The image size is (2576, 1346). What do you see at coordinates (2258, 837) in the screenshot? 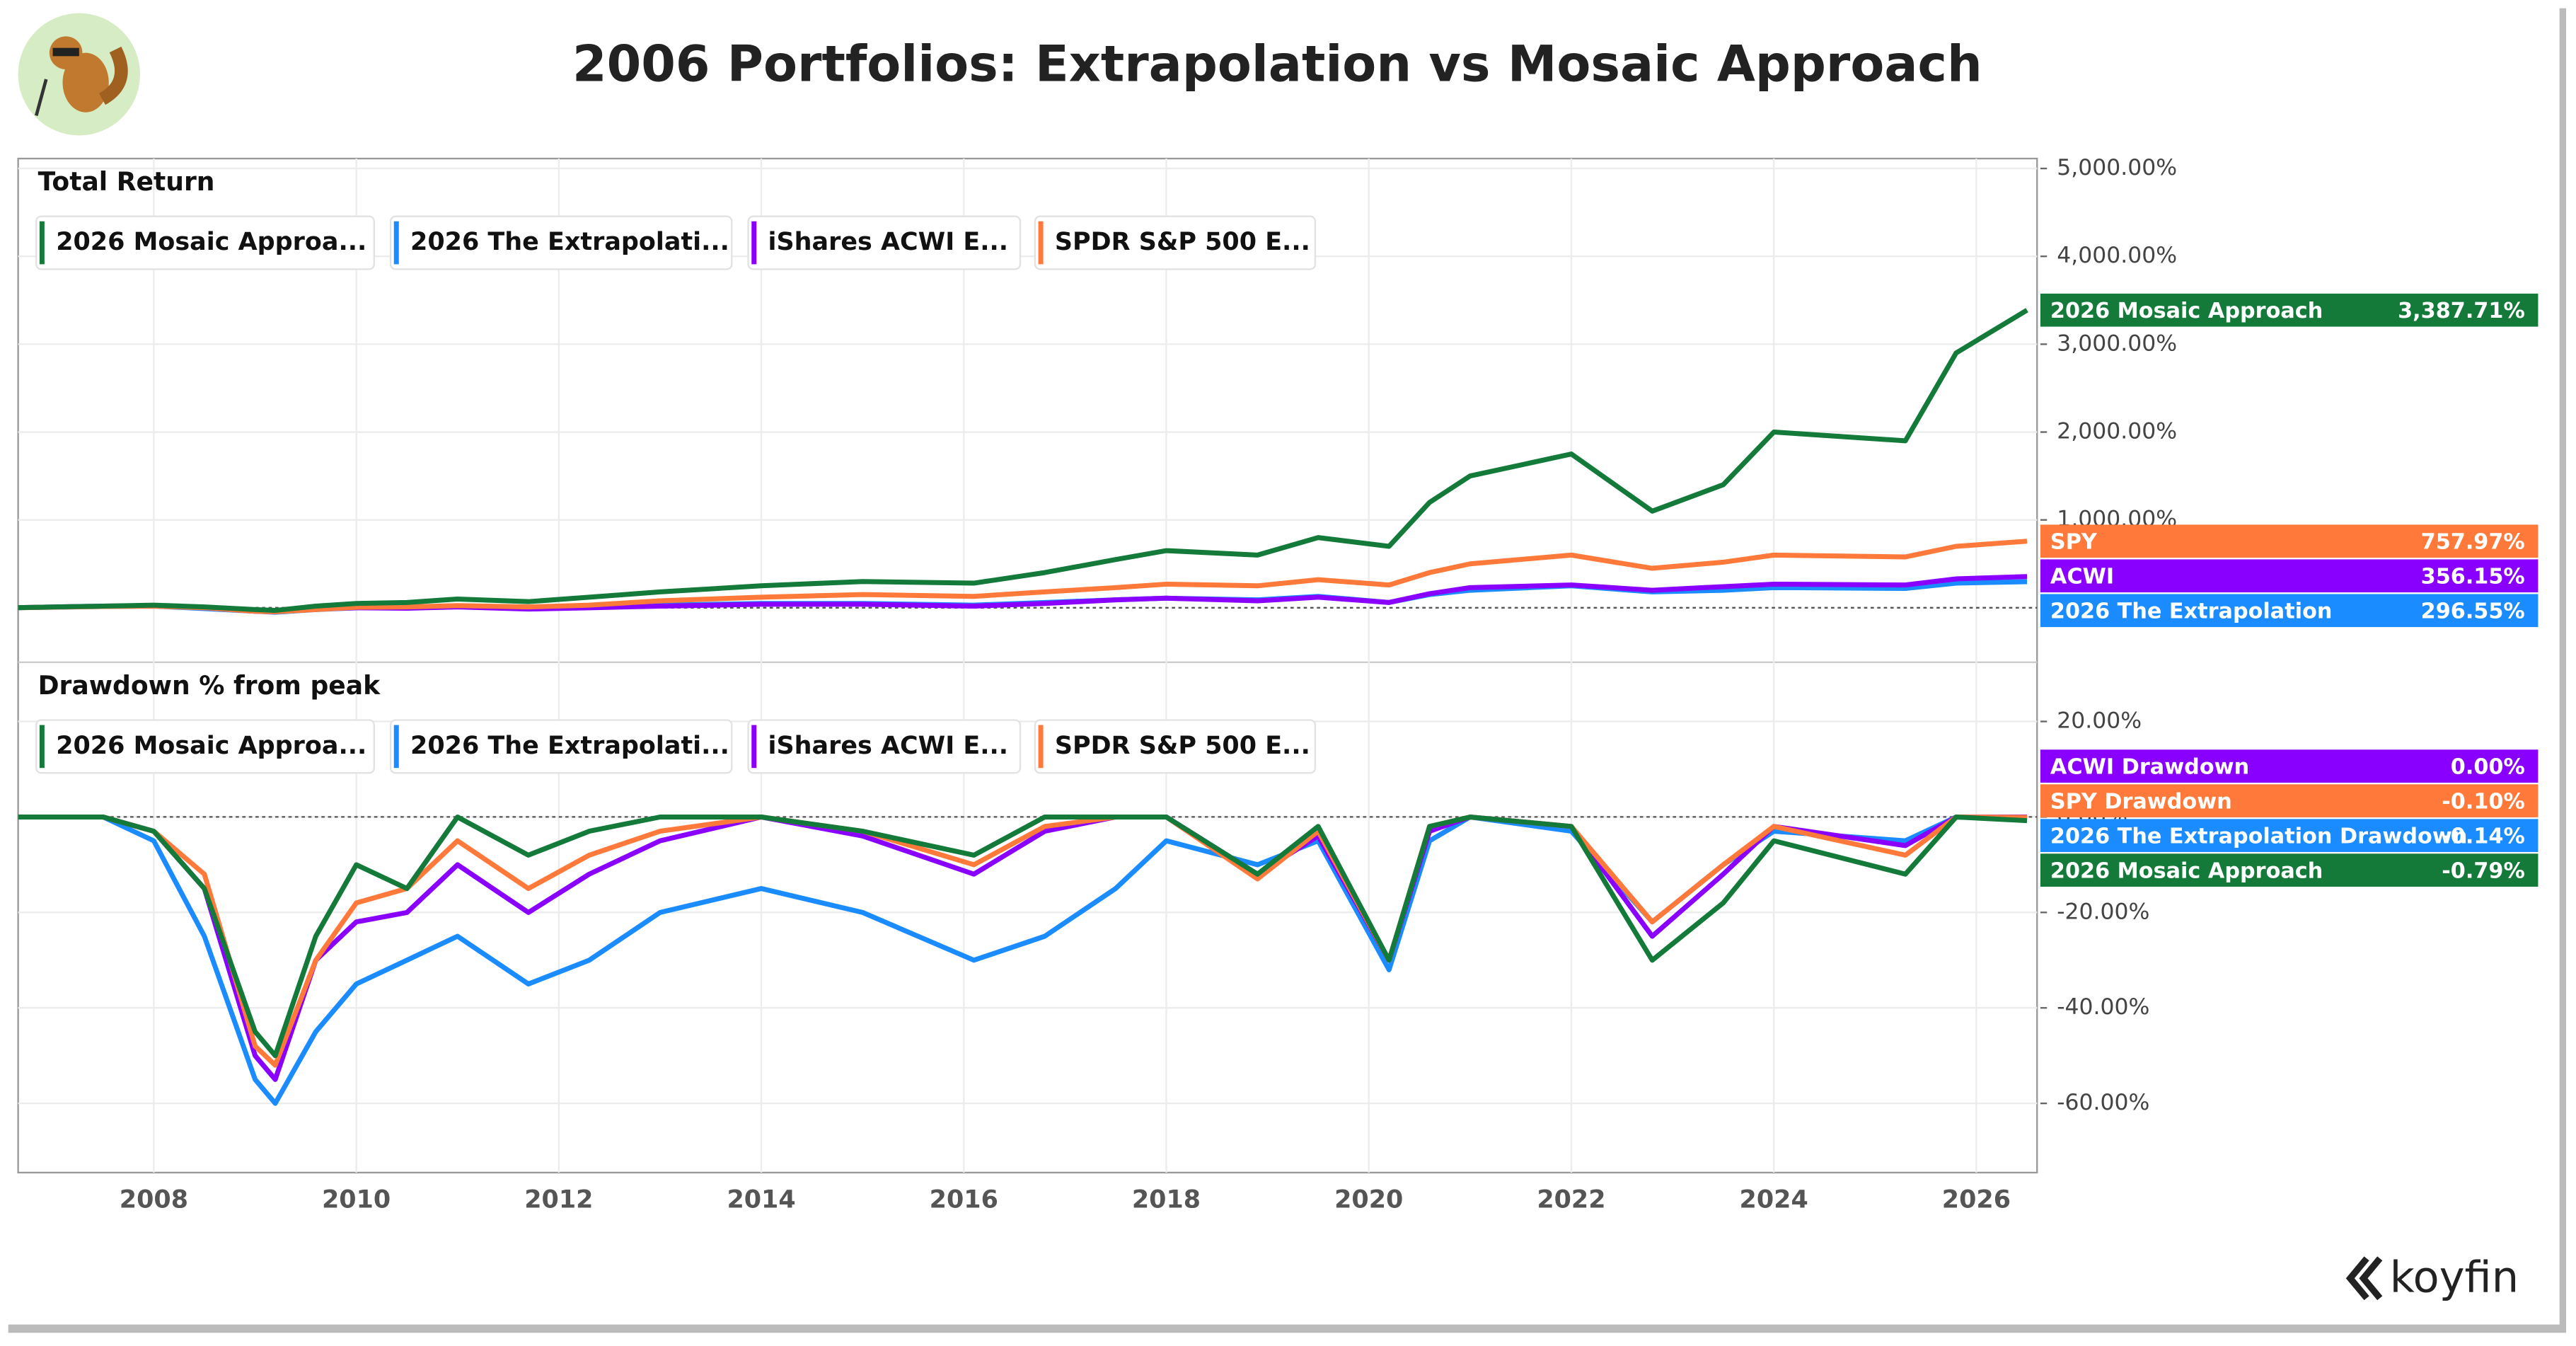
I see `end-tag-name: 2026 The Extrapolation Drawdown` at bounding box center [2258, 837].